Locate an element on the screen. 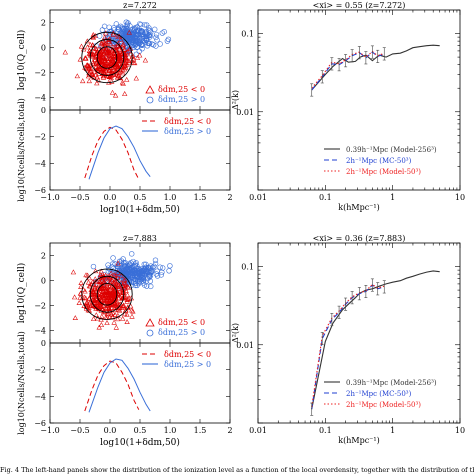  series-line is located at coordinates (119, 385).